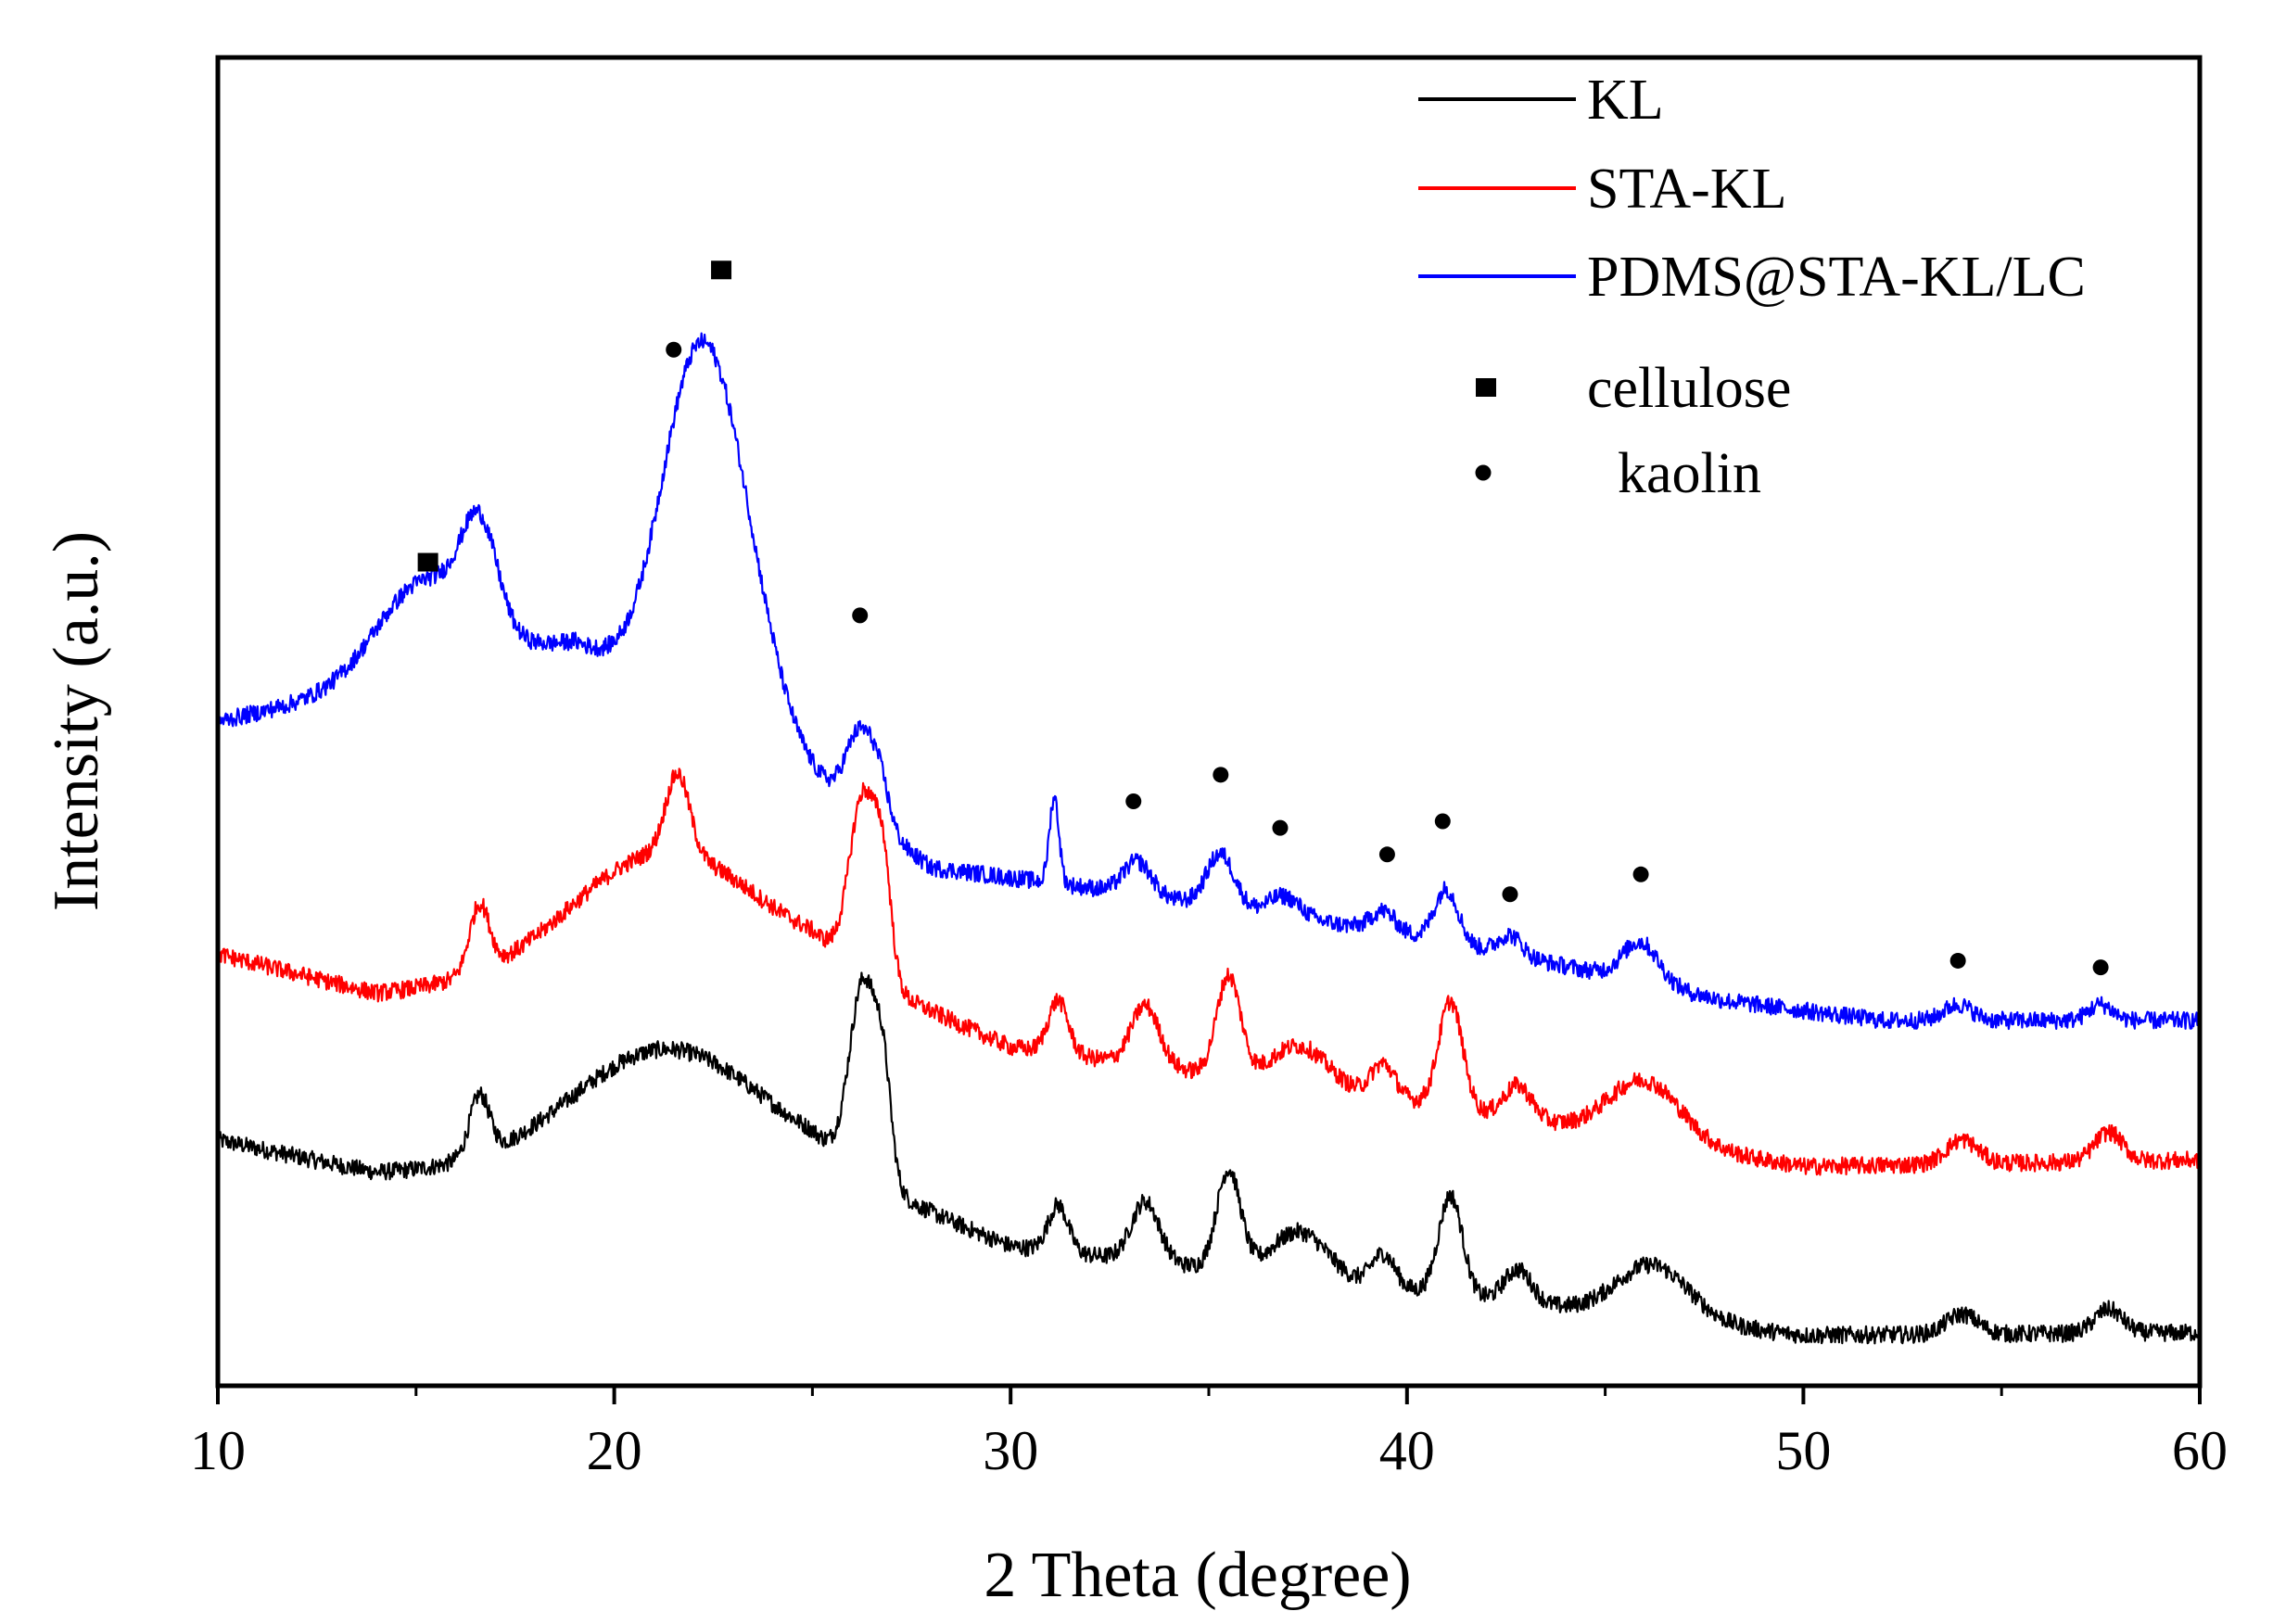  What do you see at coordinates (1837, 277) in the screenshot?
I see `legend-line-label: PDMS@STA-KL/LC` at bounding box center [1837, 277].